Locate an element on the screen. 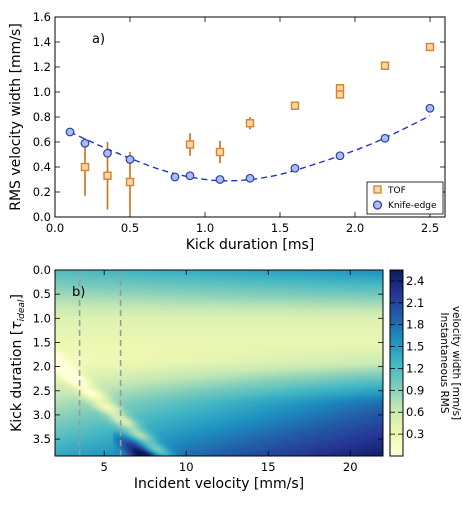  panel-a-label: a) is located at coordinates (98, 39).